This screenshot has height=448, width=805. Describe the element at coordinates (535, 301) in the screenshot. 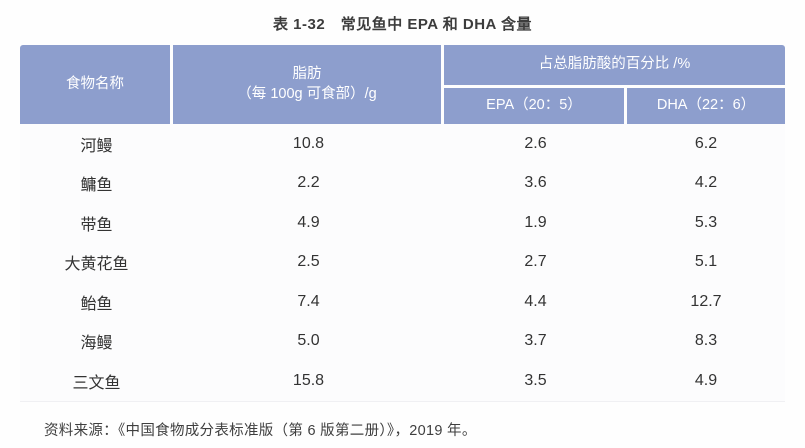

I see `cell-epa: 4.4` at that location.